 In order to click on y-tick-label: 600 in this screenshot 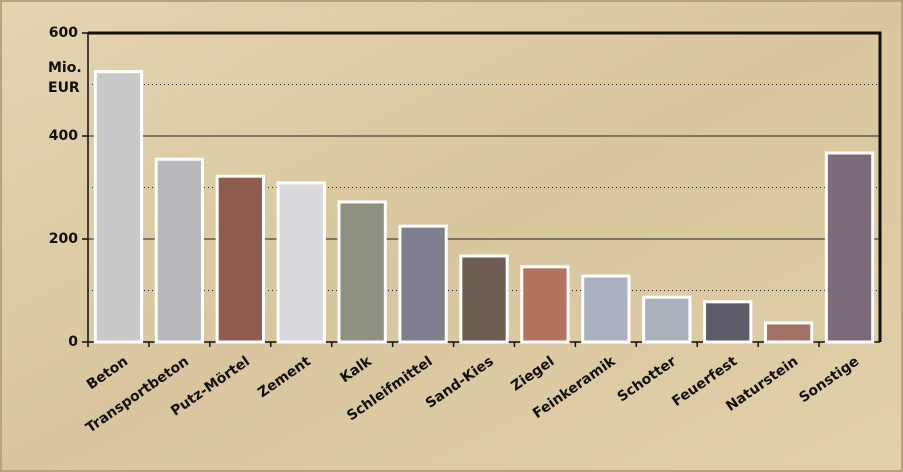, I will do `click(63, 33)`.